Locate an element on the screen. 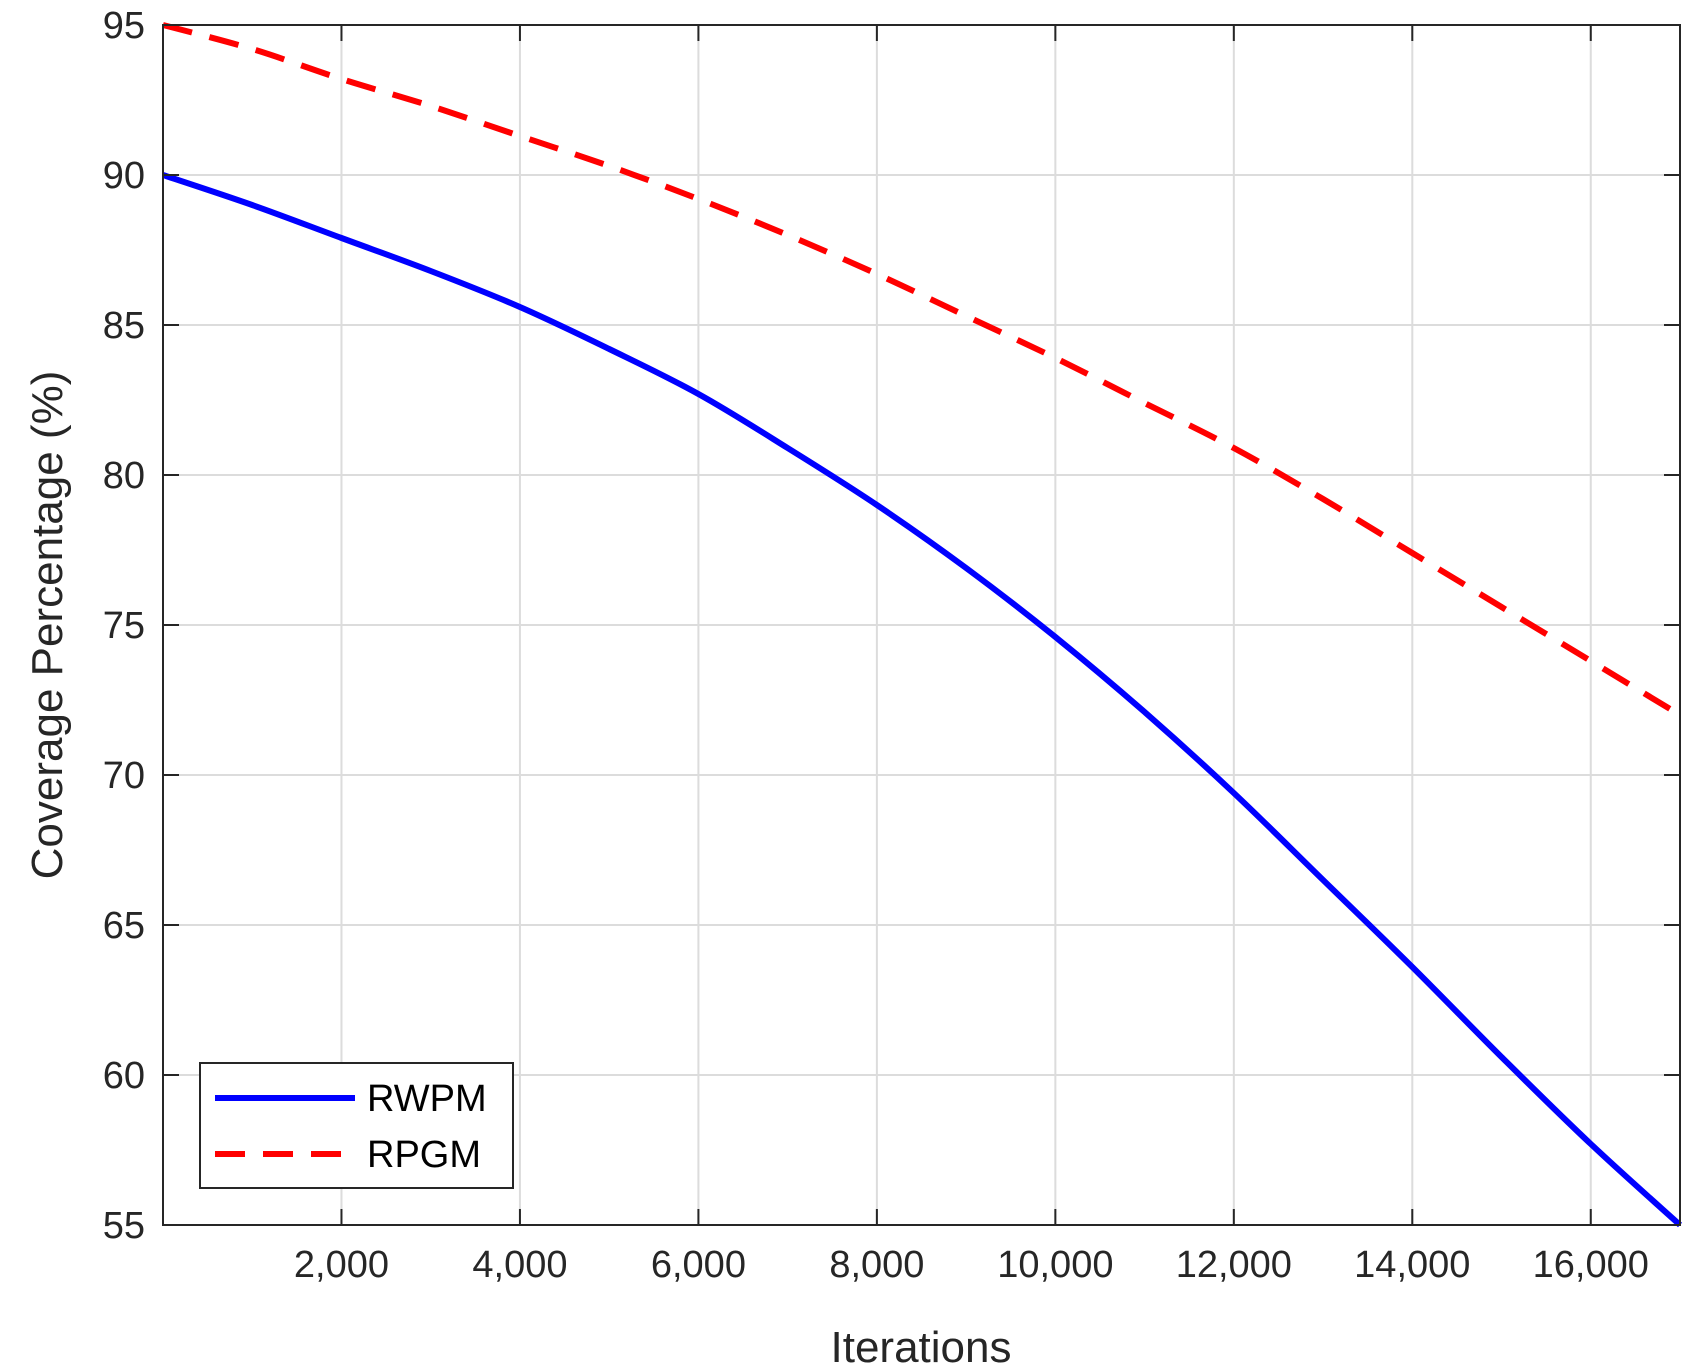  x-tick-label: 4,000 is located at coordinates (519, 1265).